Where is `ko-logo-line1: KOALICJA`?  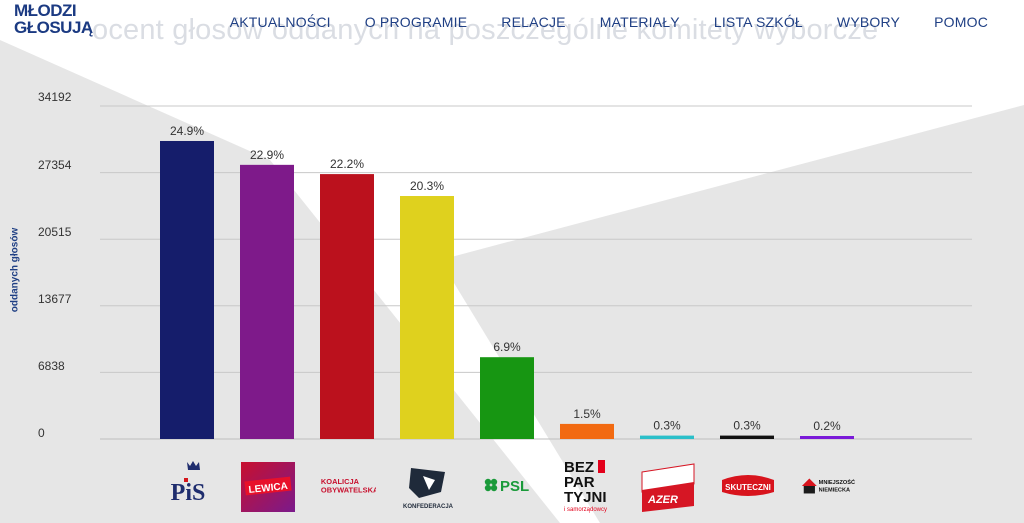 ko-logo-line1: KOALICJA is located at coordinates (340, 481).